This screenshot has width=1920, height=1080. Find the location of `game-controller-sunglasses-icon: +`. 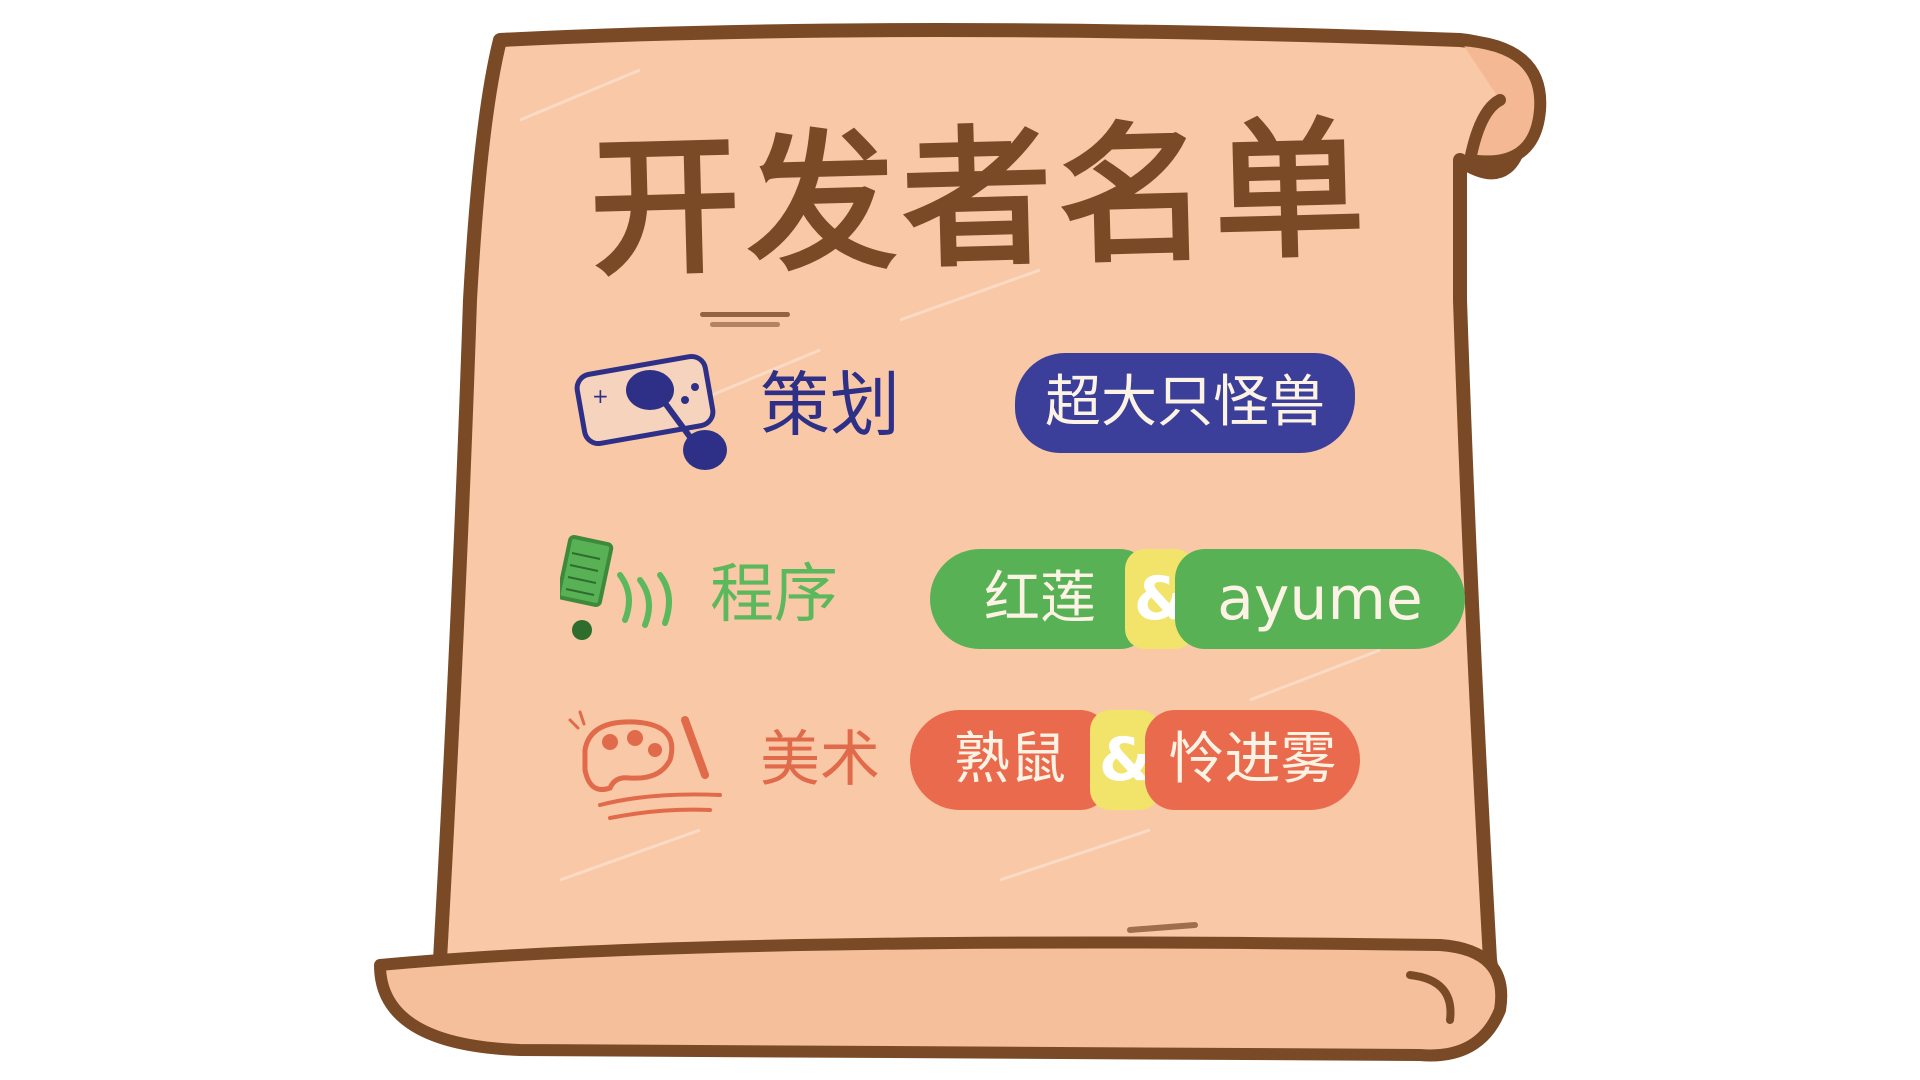

game-controller-sunglasses-icon: + is located at coordinates (650, 411).